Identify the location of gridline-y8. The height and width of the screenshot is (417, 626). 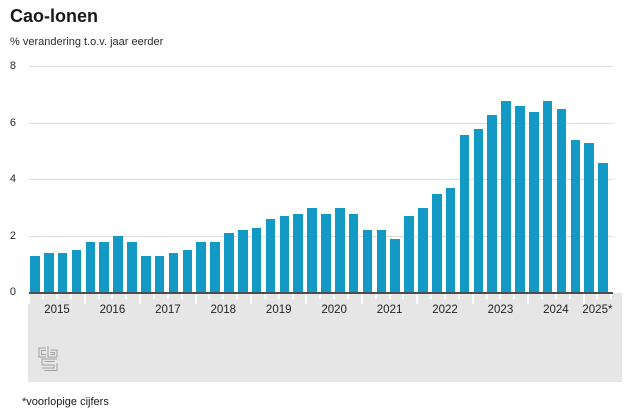
(321, 67).